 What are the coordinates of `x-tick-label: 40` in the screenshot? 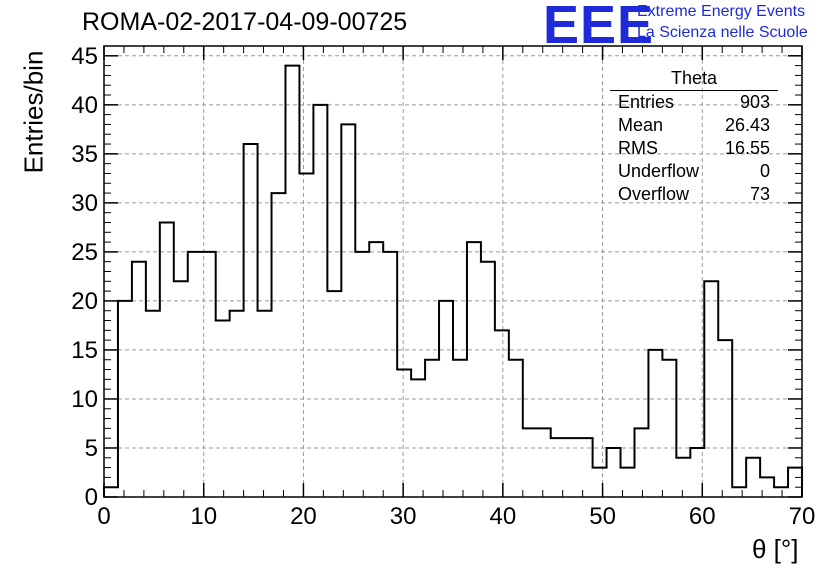 It's located at (503, 516).